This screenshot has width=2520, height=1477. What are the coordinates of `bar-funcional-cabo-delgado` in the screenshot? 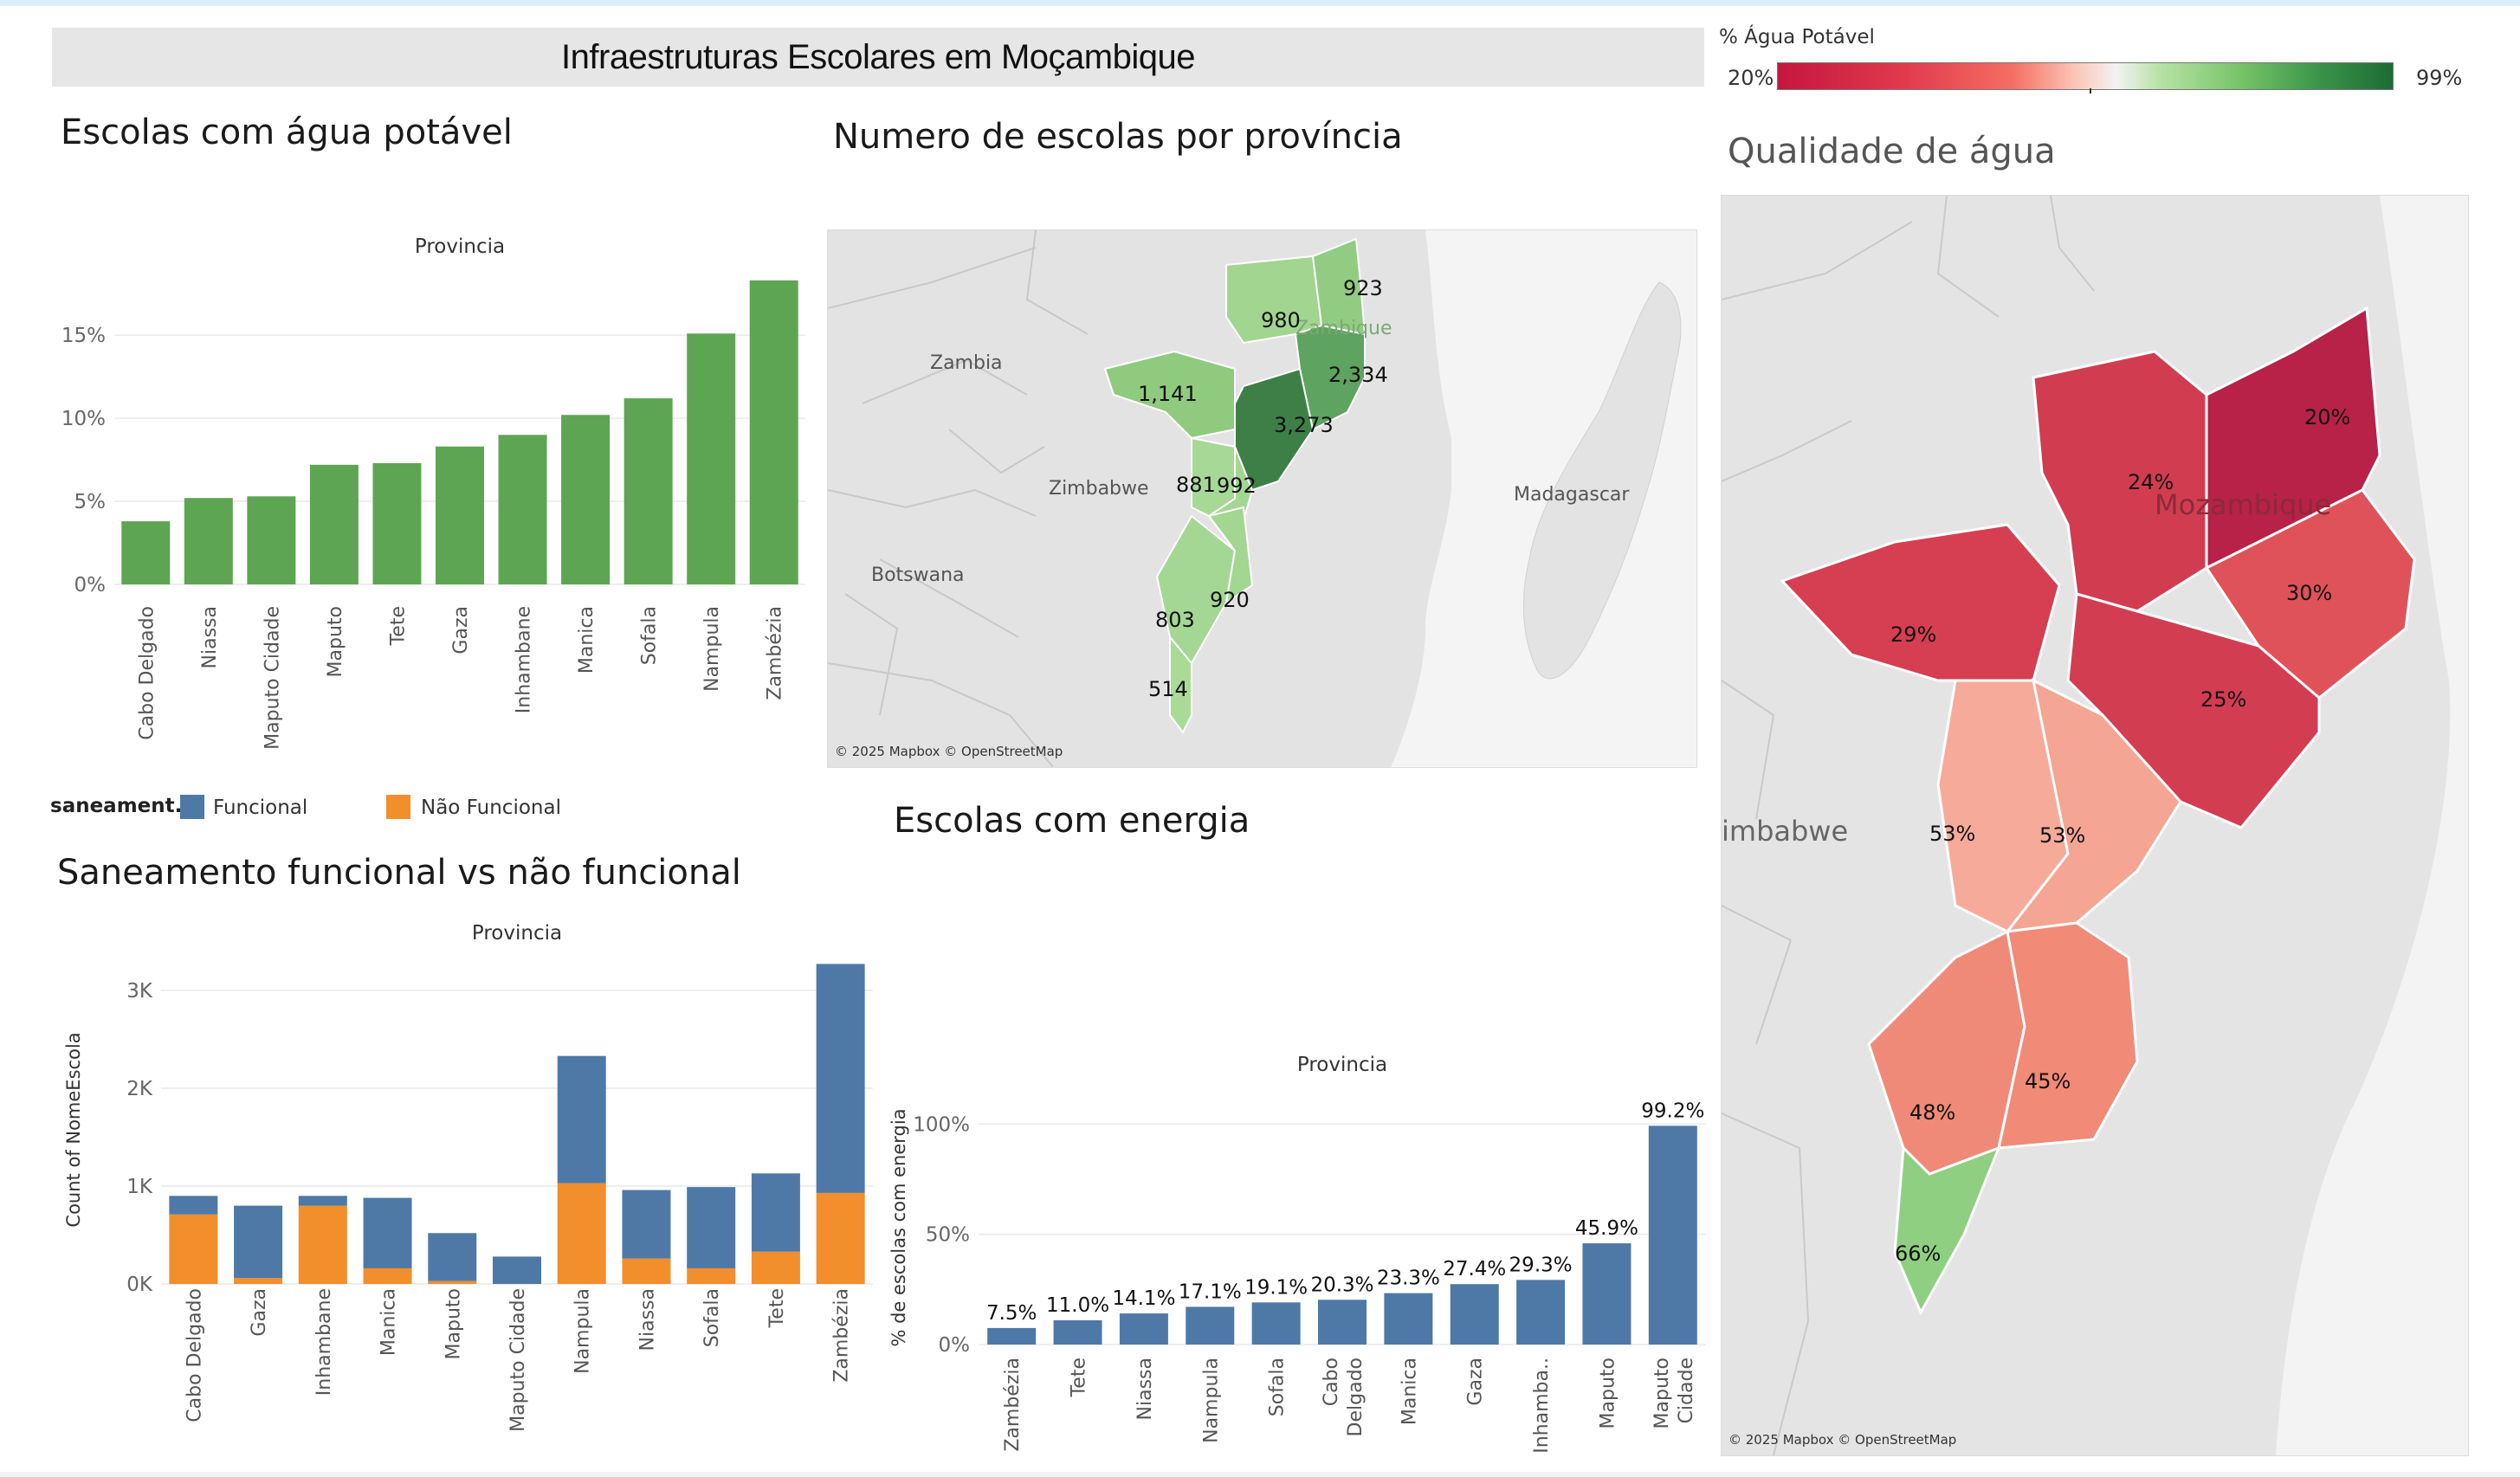 It's located at (193, 1205).